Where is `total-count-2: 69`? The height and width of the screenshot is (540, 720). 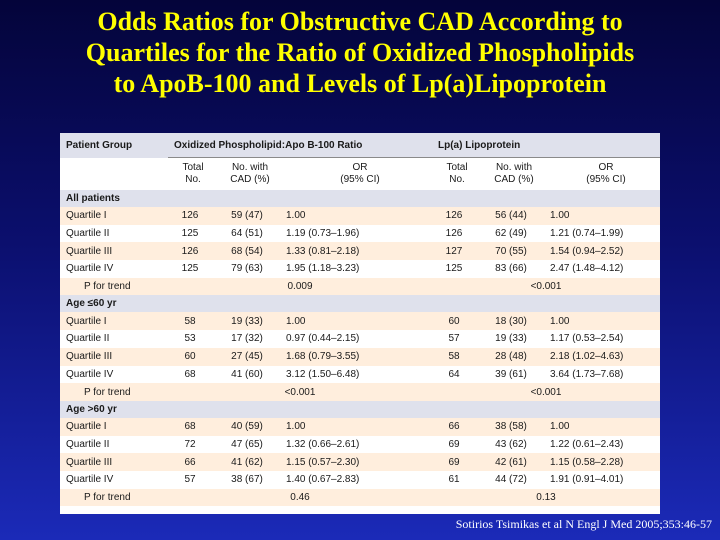 total-count-2: 69 is located at coordinates (454, 462).